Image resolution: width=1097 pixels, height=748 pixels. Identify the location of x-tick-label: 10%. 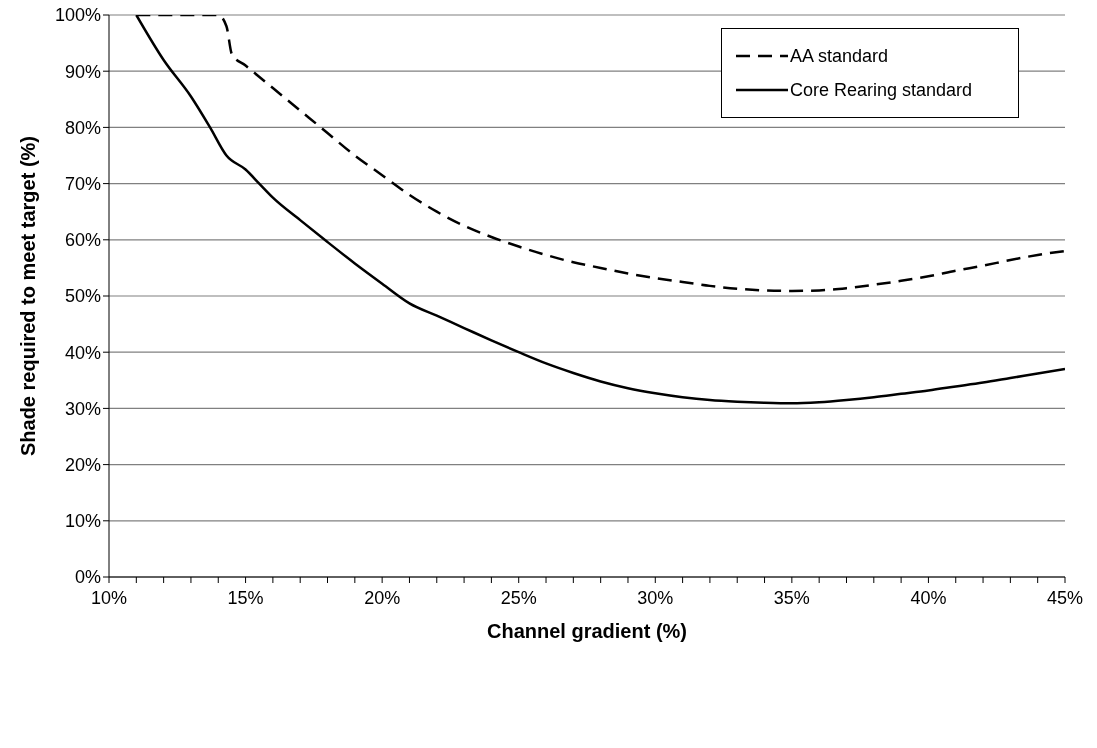
(109, 597).